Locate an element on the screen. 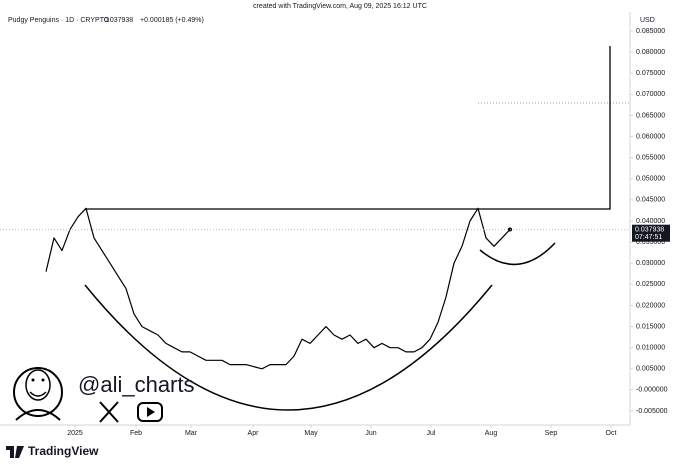 The height and width of the screenshot is (468, 680). x-tick-label: 2025 is located at coordinates (75, 433).